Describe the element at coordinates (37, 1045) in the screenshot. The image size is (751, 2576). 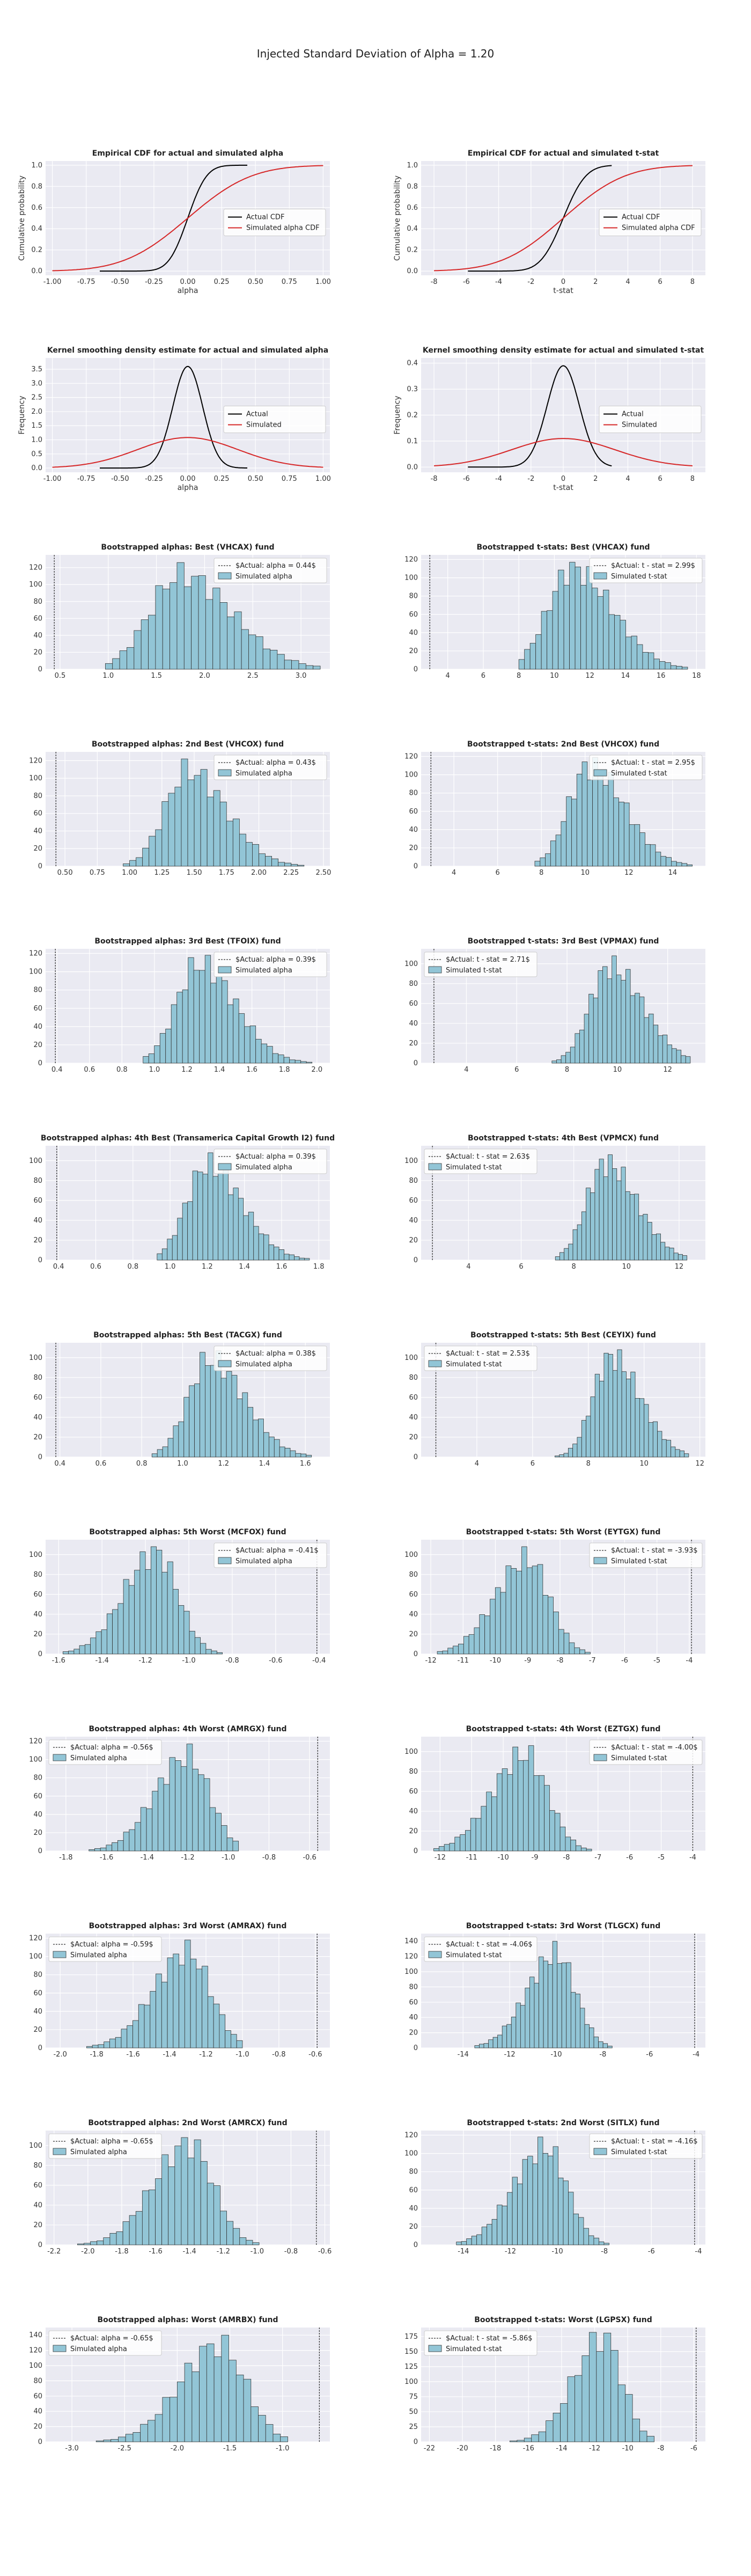
I see `y-tick-label: 20` at that location.